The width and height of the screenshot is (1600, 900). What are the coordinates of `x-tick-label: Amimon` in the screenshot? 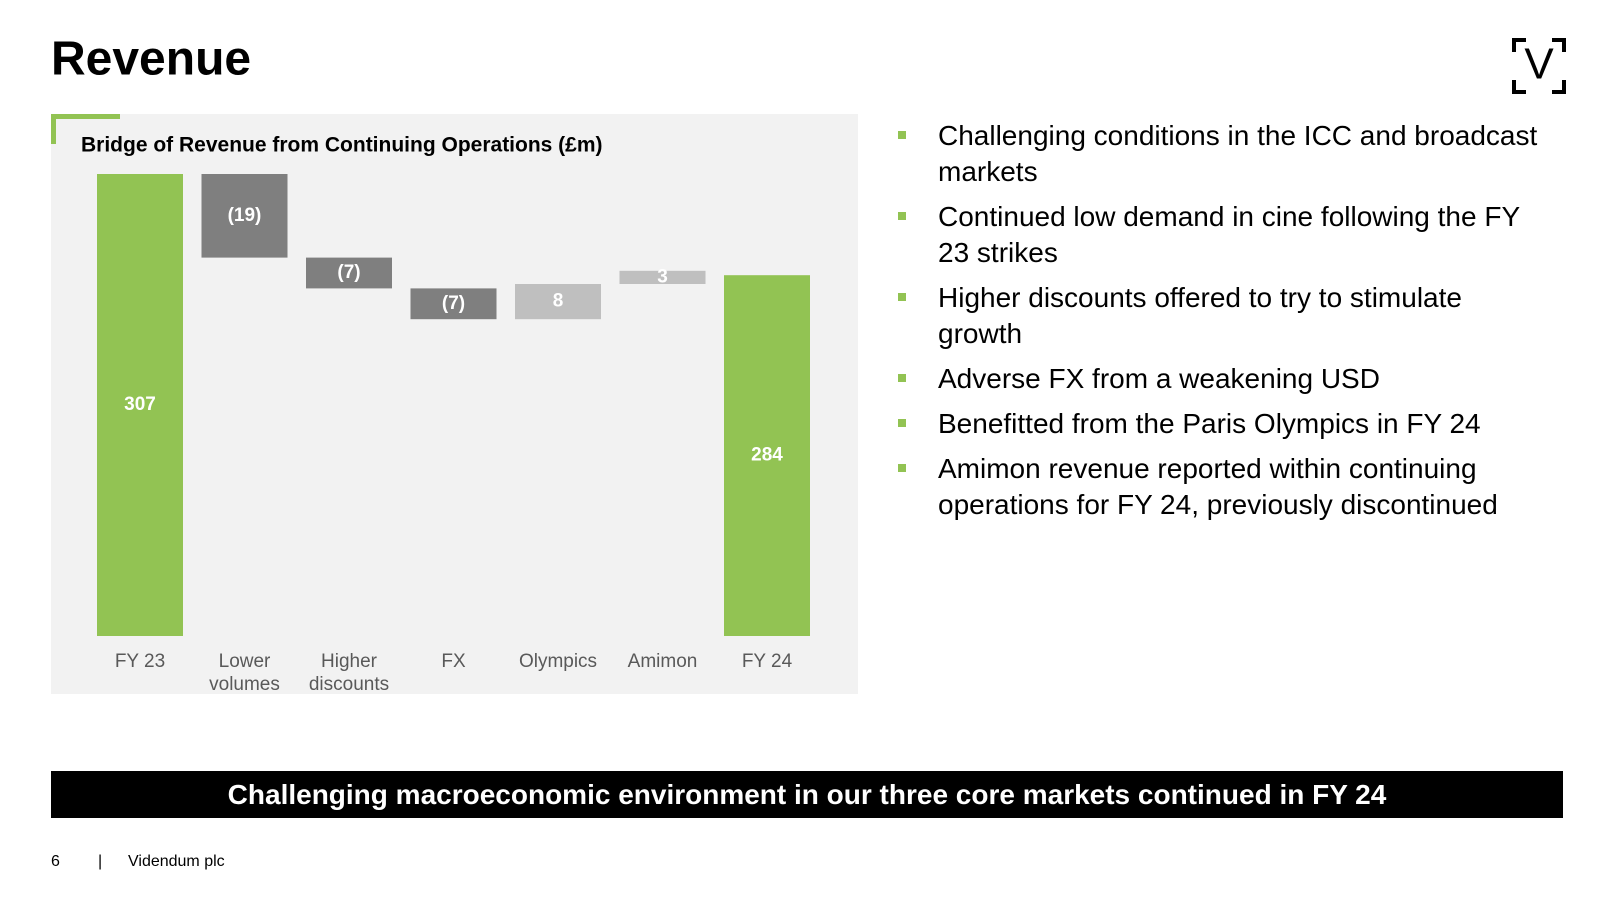 It's located at (662, 661).